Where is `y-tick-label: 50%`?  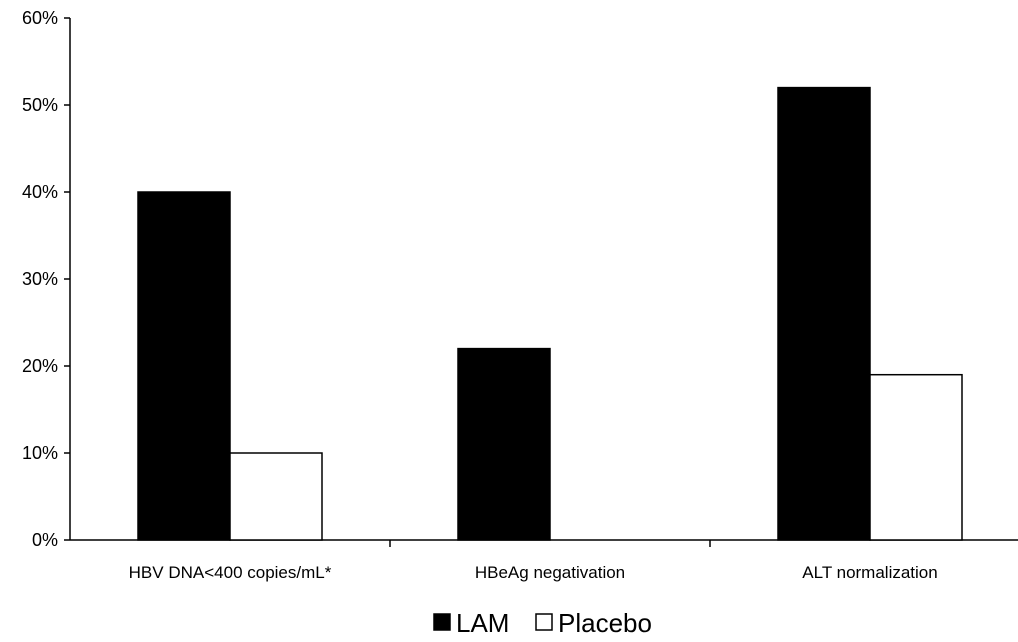
y-tick-label: 50% is located at coordinates (40, 105).